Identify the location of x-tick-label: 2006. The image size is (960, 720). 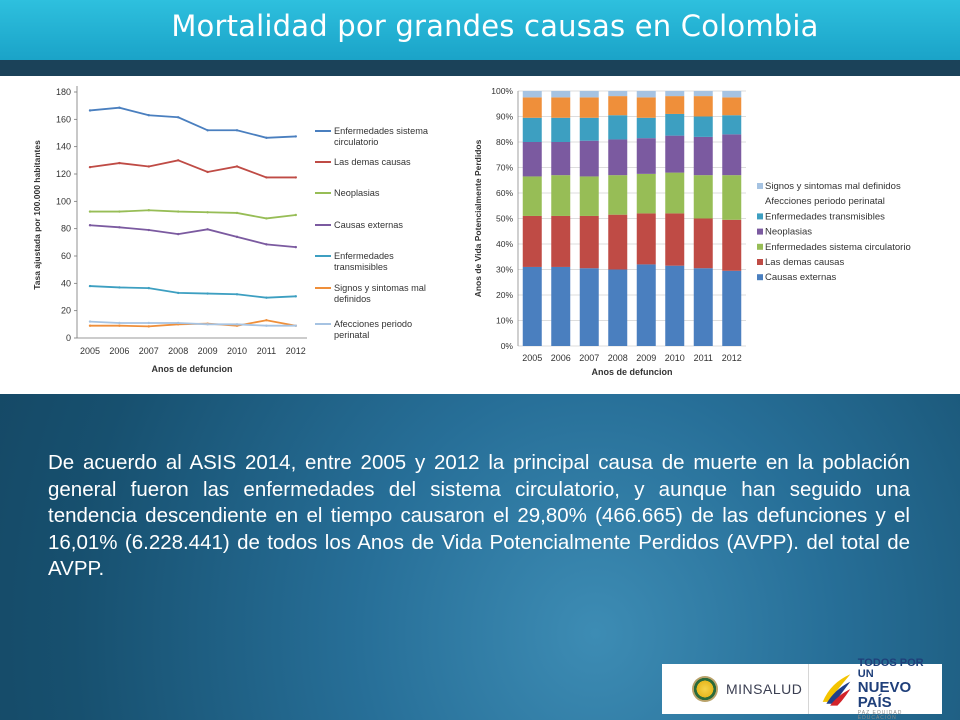
(561, 358).